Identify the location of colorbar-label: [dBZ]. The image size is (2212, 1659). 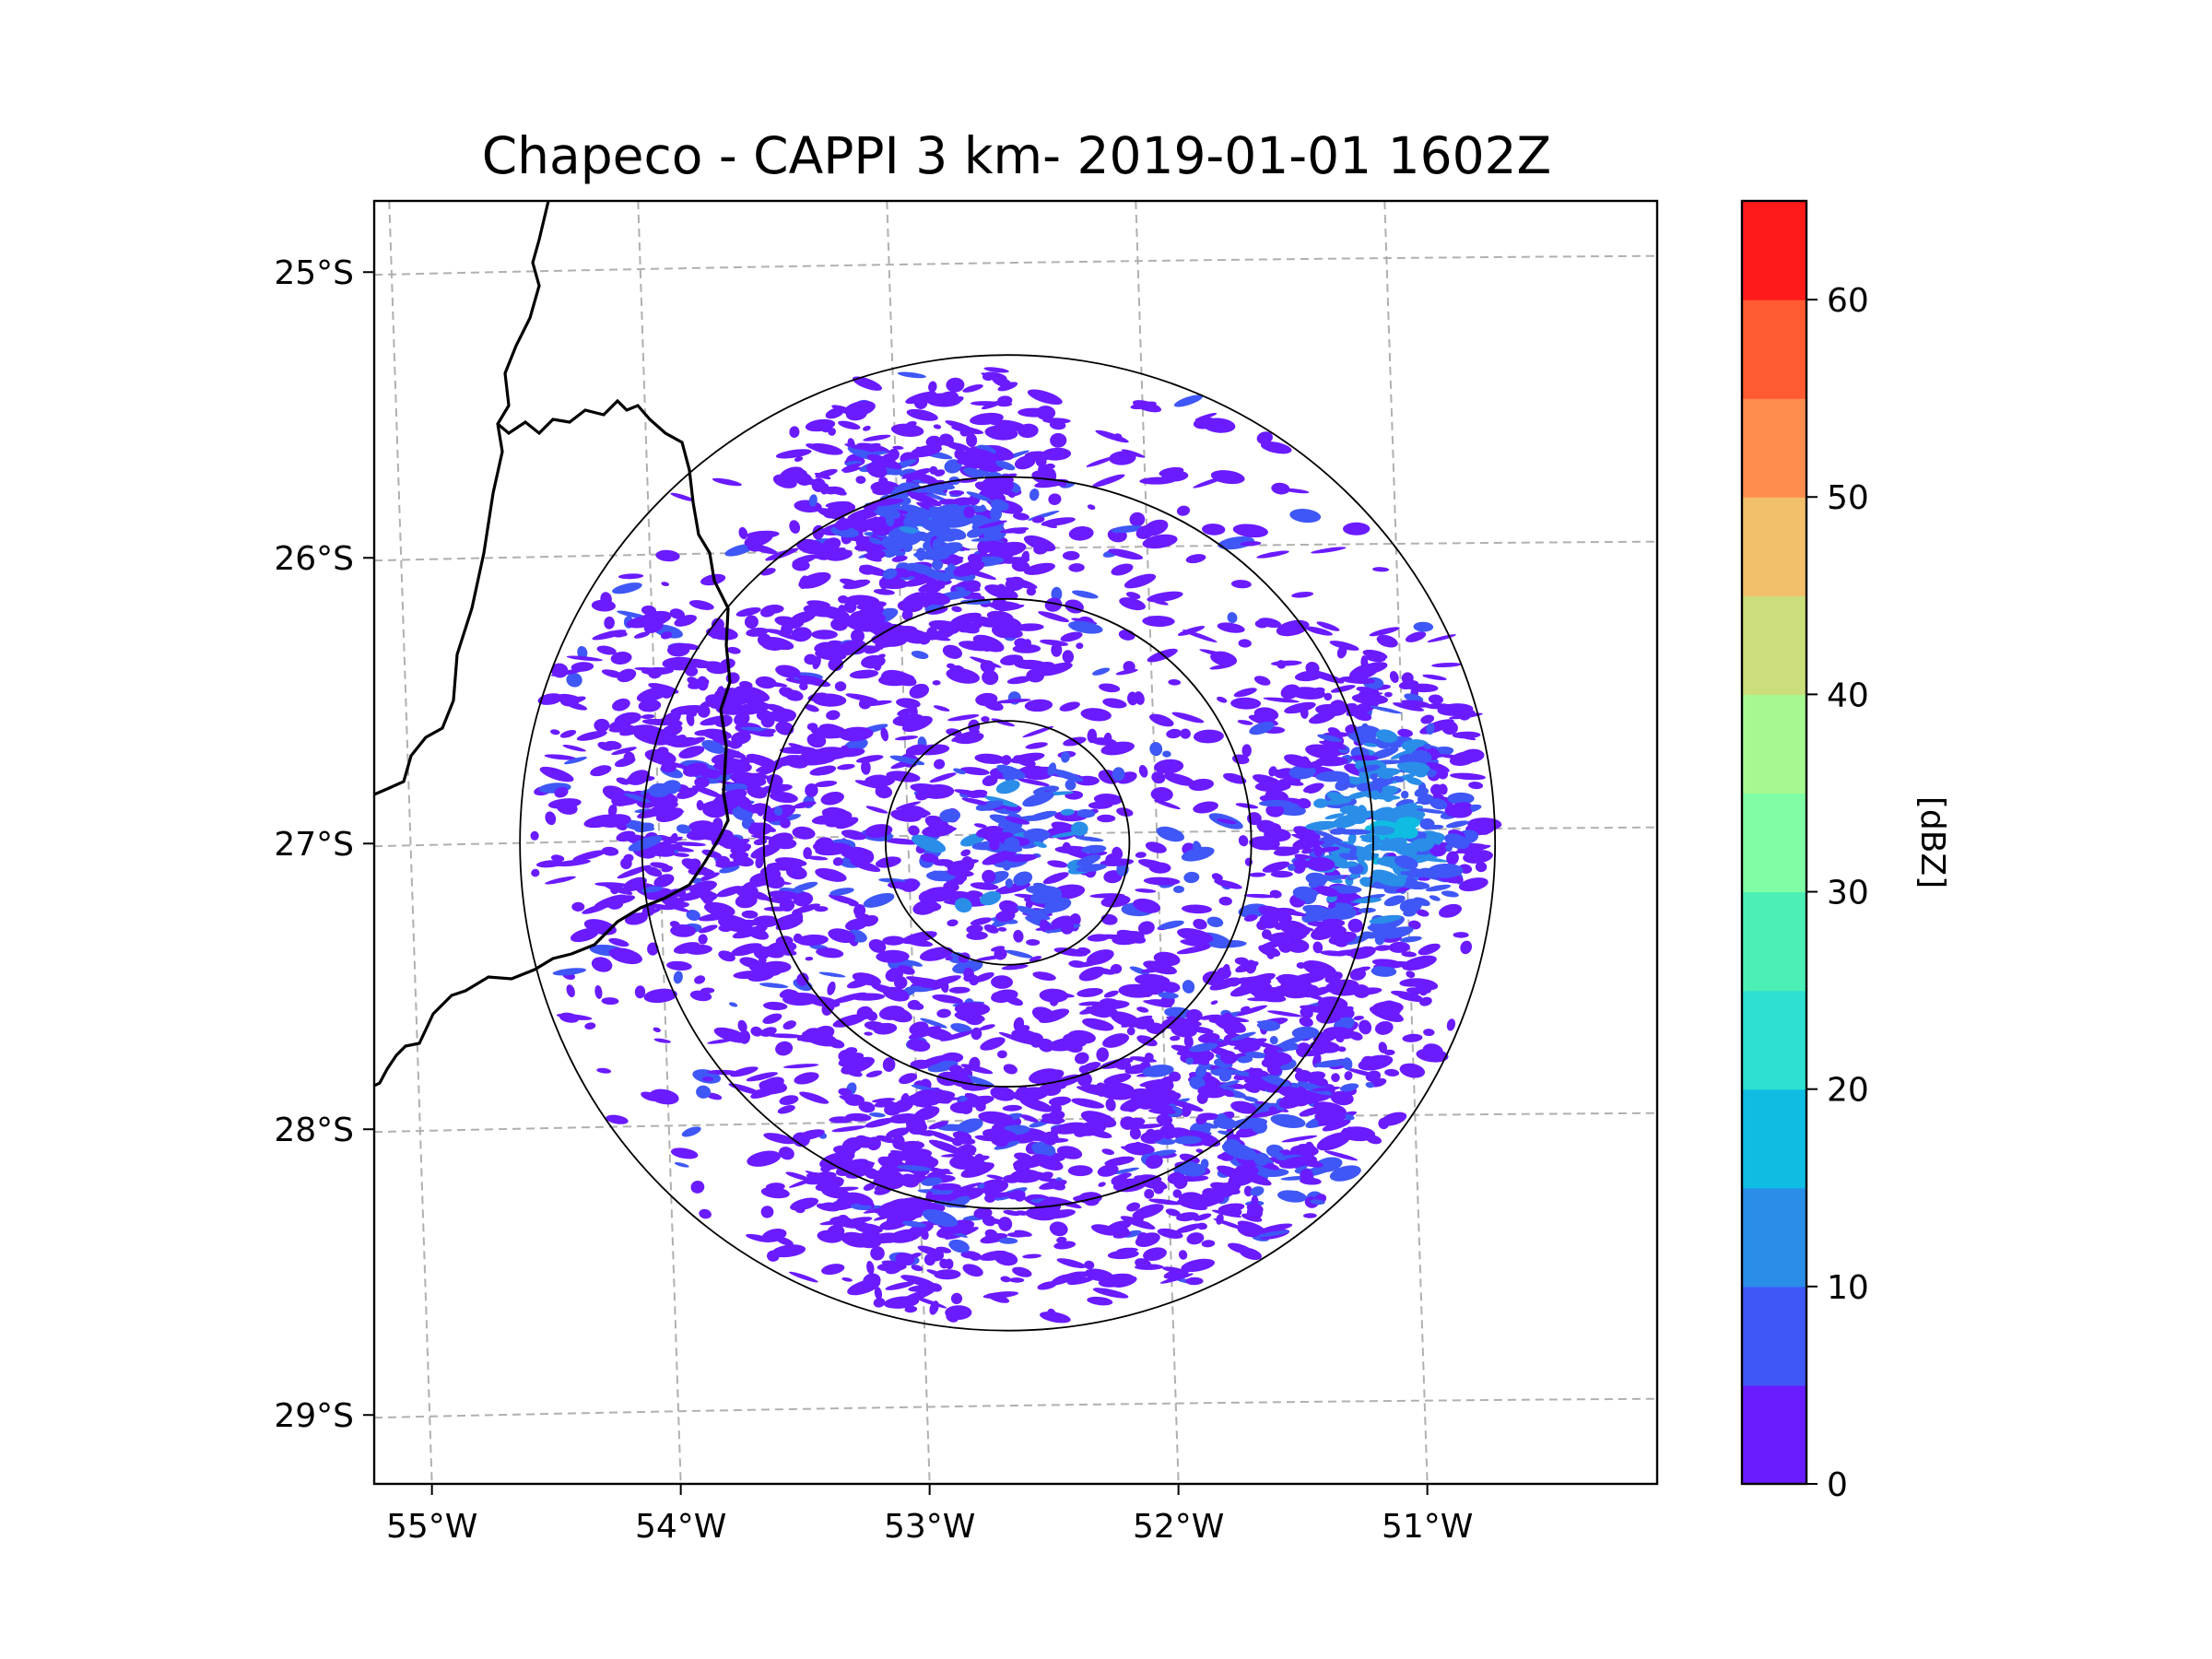
(1932, 842).